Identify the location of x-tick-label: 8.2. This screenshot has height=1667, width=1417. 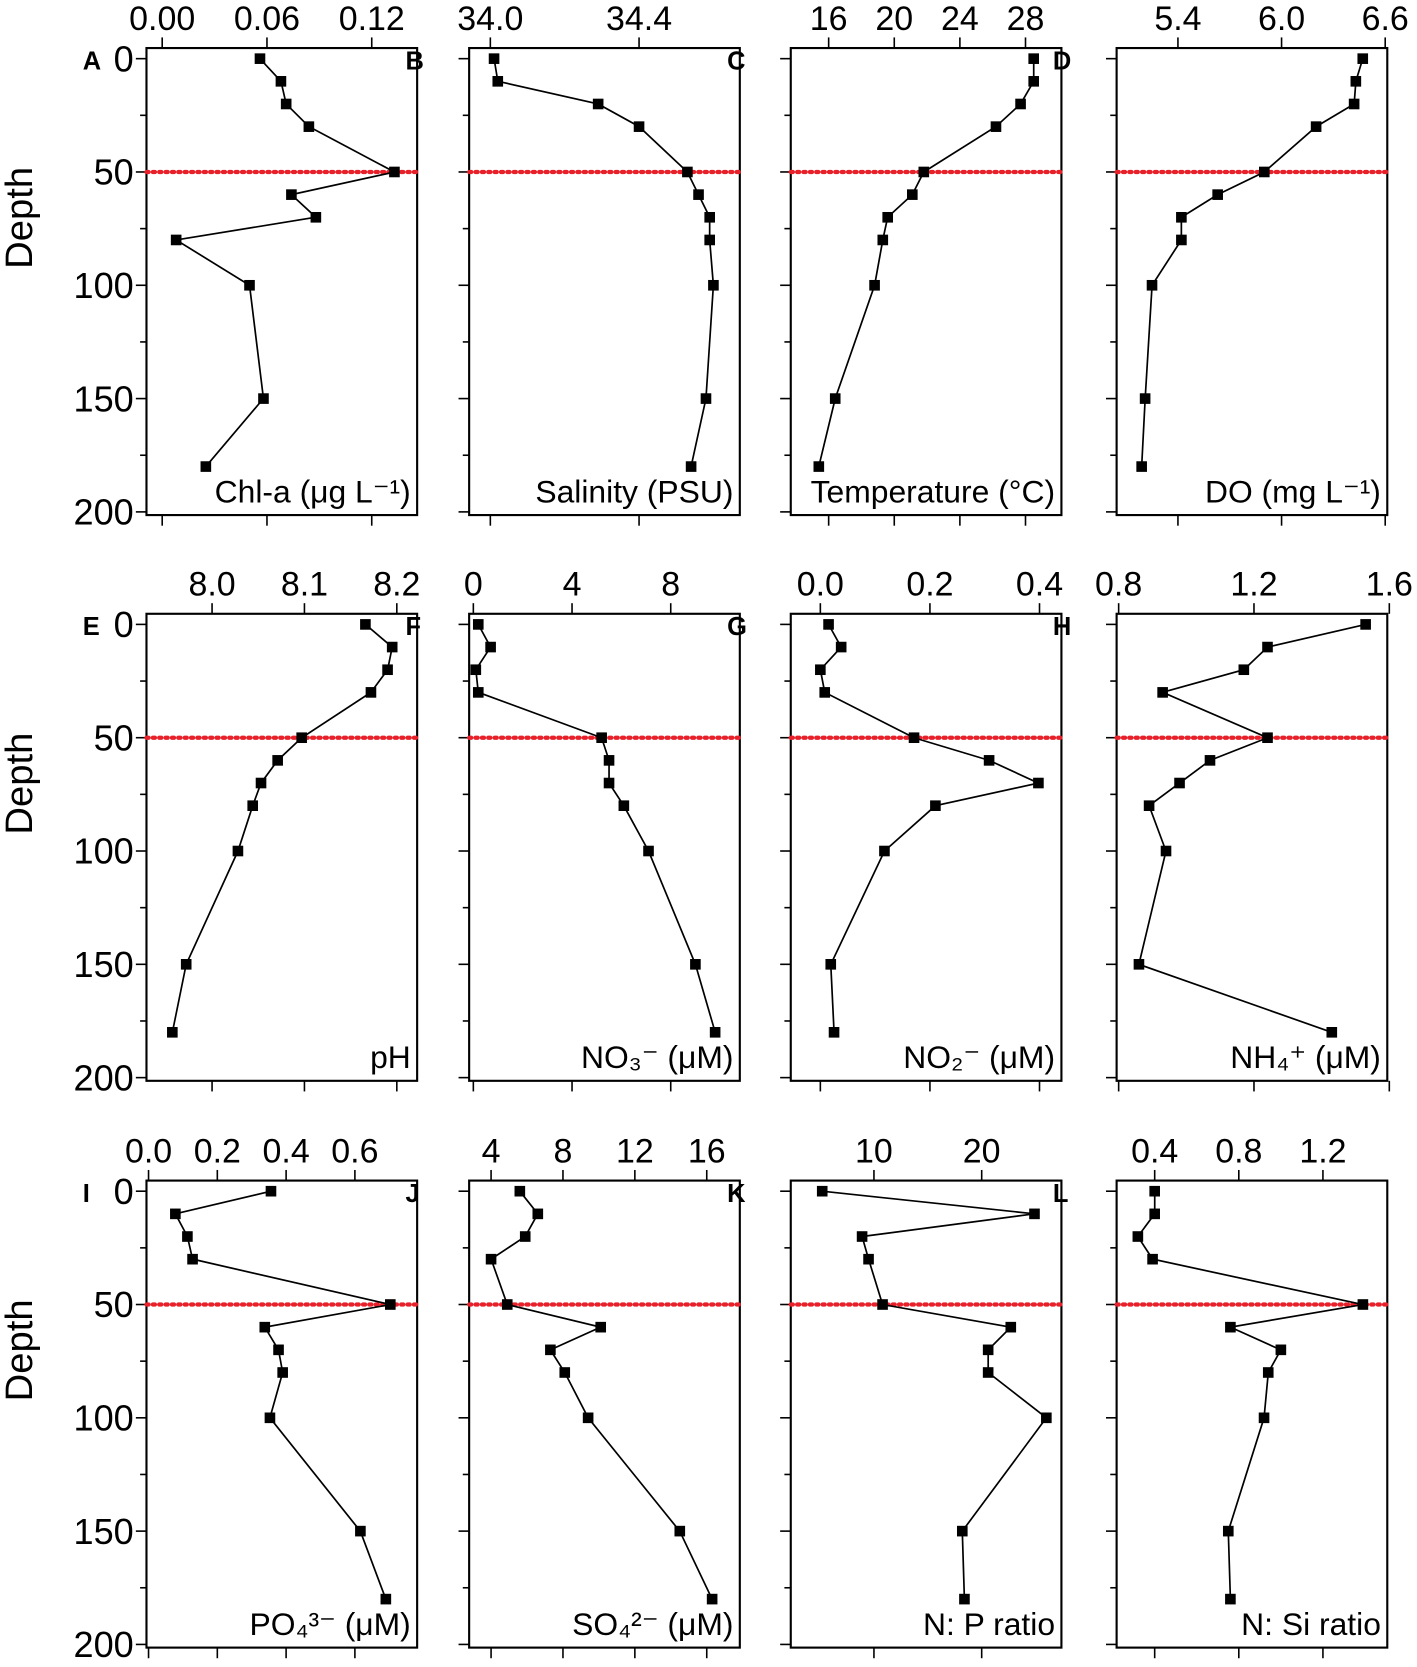
(396, 585).